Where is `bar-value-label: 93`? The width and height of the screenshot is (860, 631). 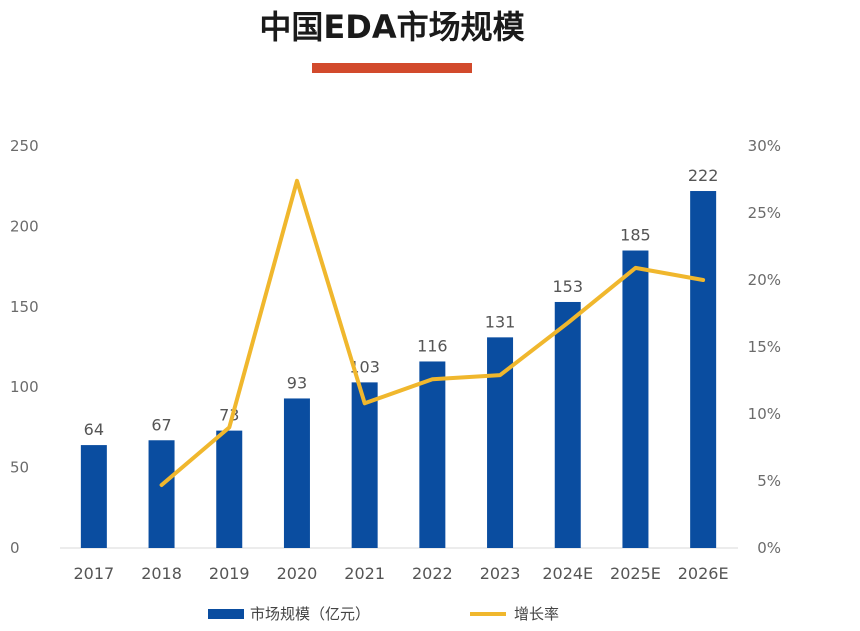 bar-value-label: 93 is located at coordinates (297, 382).